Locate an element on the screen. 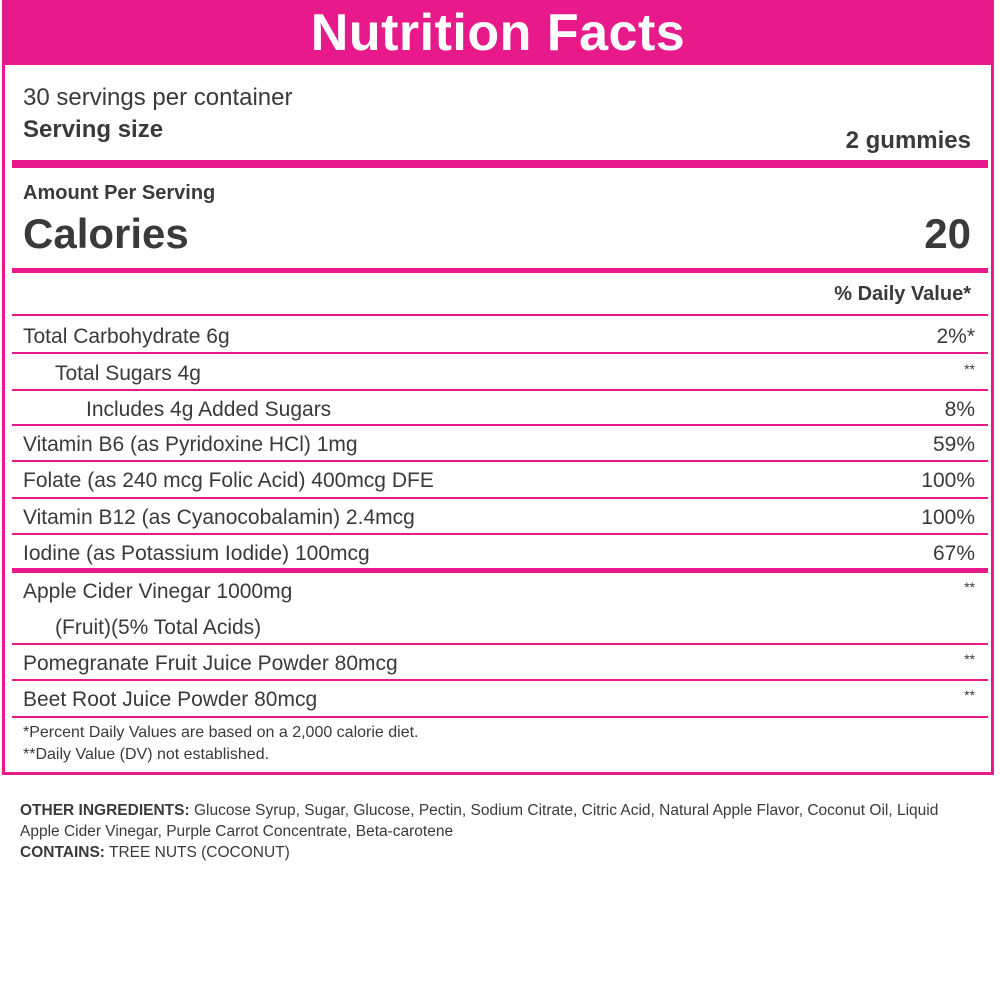 Image resolution: width=1000 pixels, height=1000 pixels. panel-title: Nutrition Facts is located at coordinates (498, 32).